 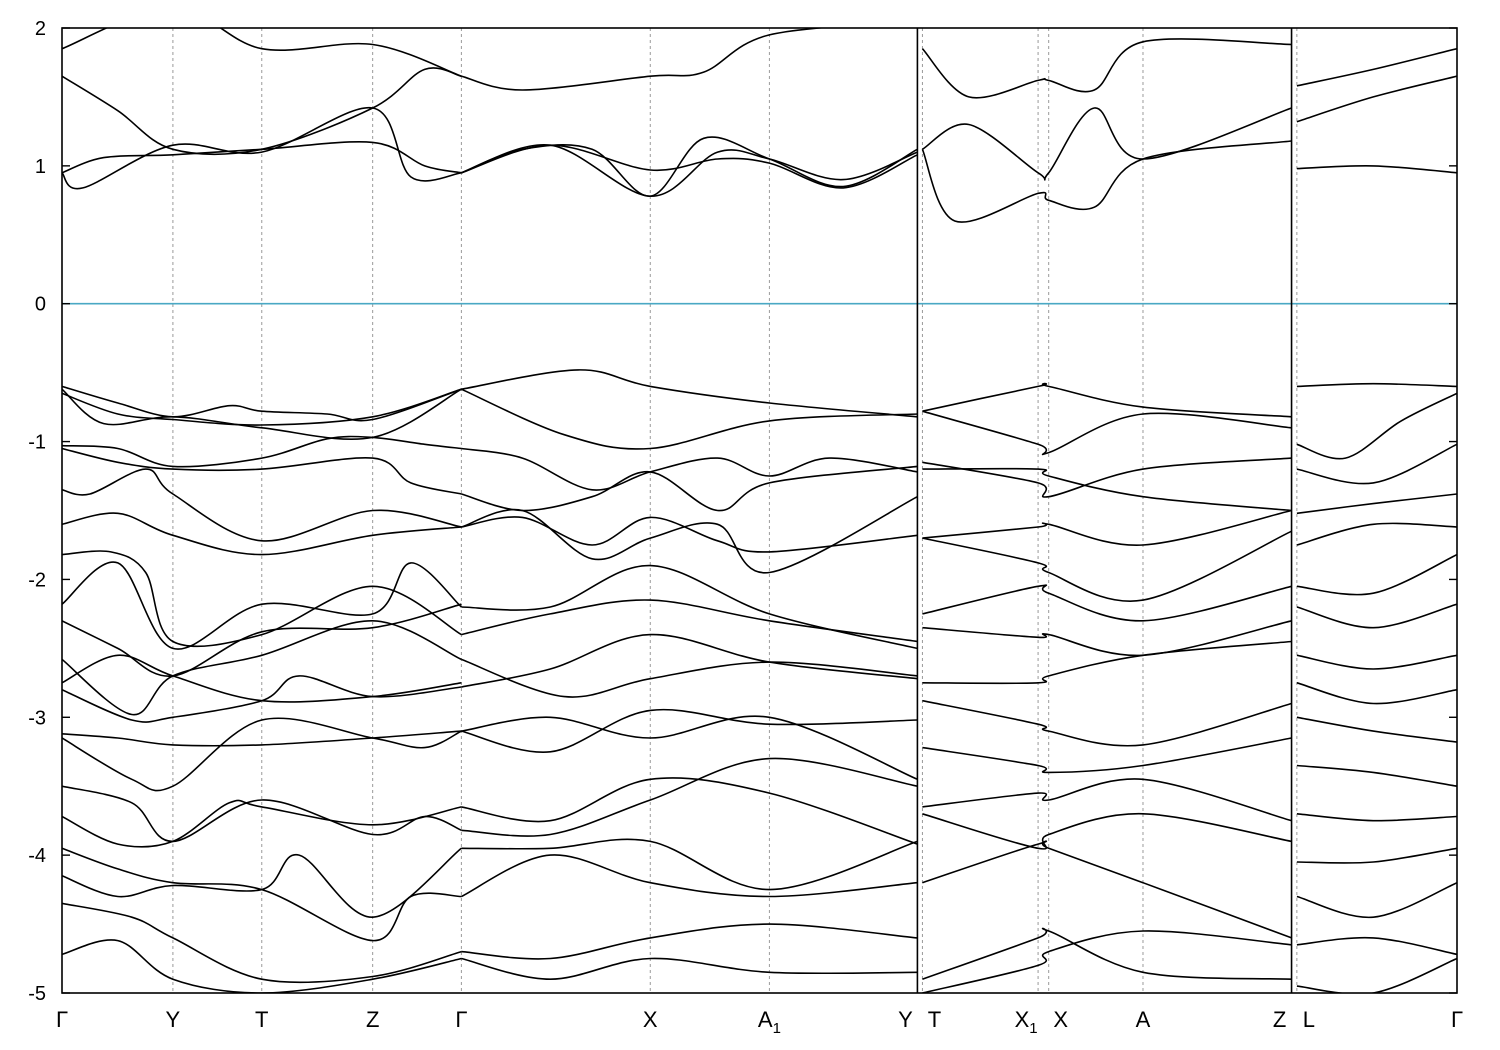 What do you see at coordinates (769, 1022) in the screenshot?
I see `x-tick-label-6: A1` at bounding box center [769, 1022].